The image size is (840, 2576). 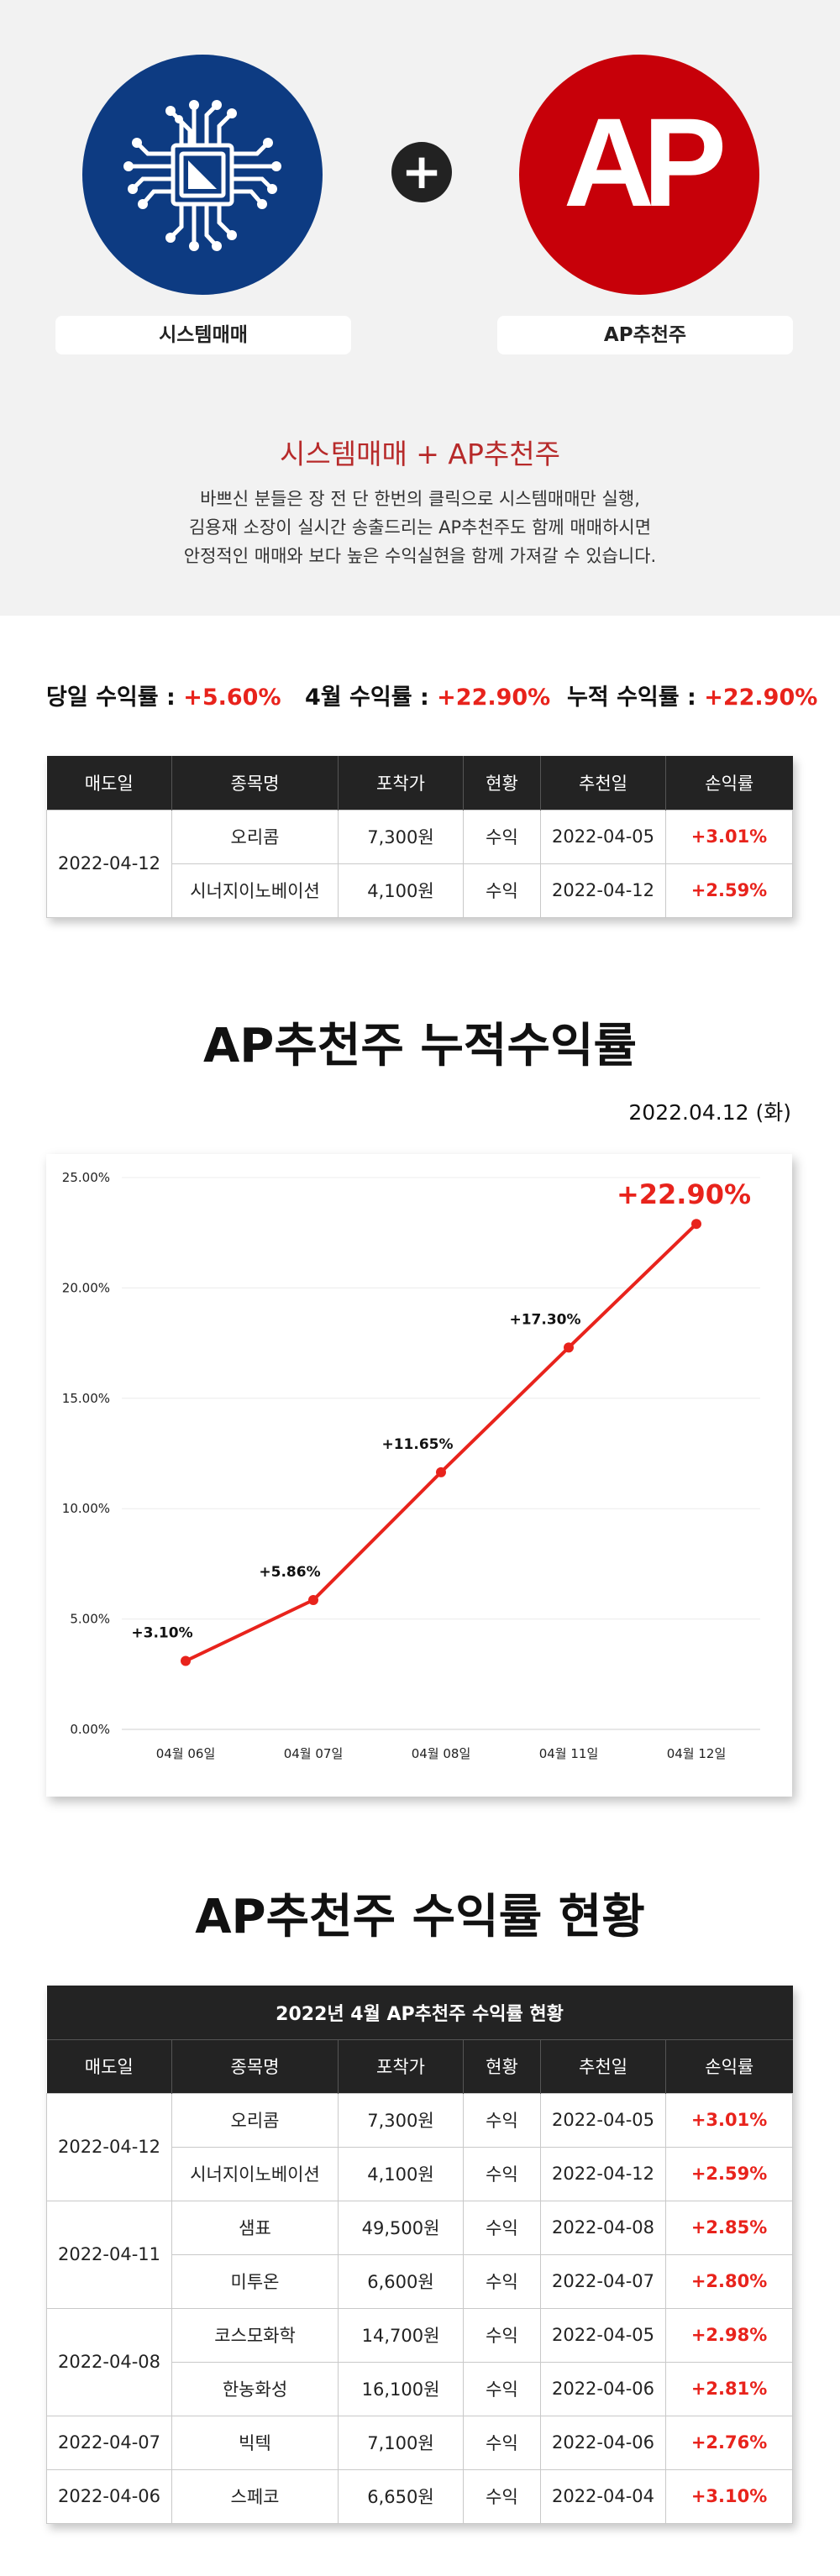 I want to click on cumulative-yield-value: +22.90%, so click(x=761, y=698).